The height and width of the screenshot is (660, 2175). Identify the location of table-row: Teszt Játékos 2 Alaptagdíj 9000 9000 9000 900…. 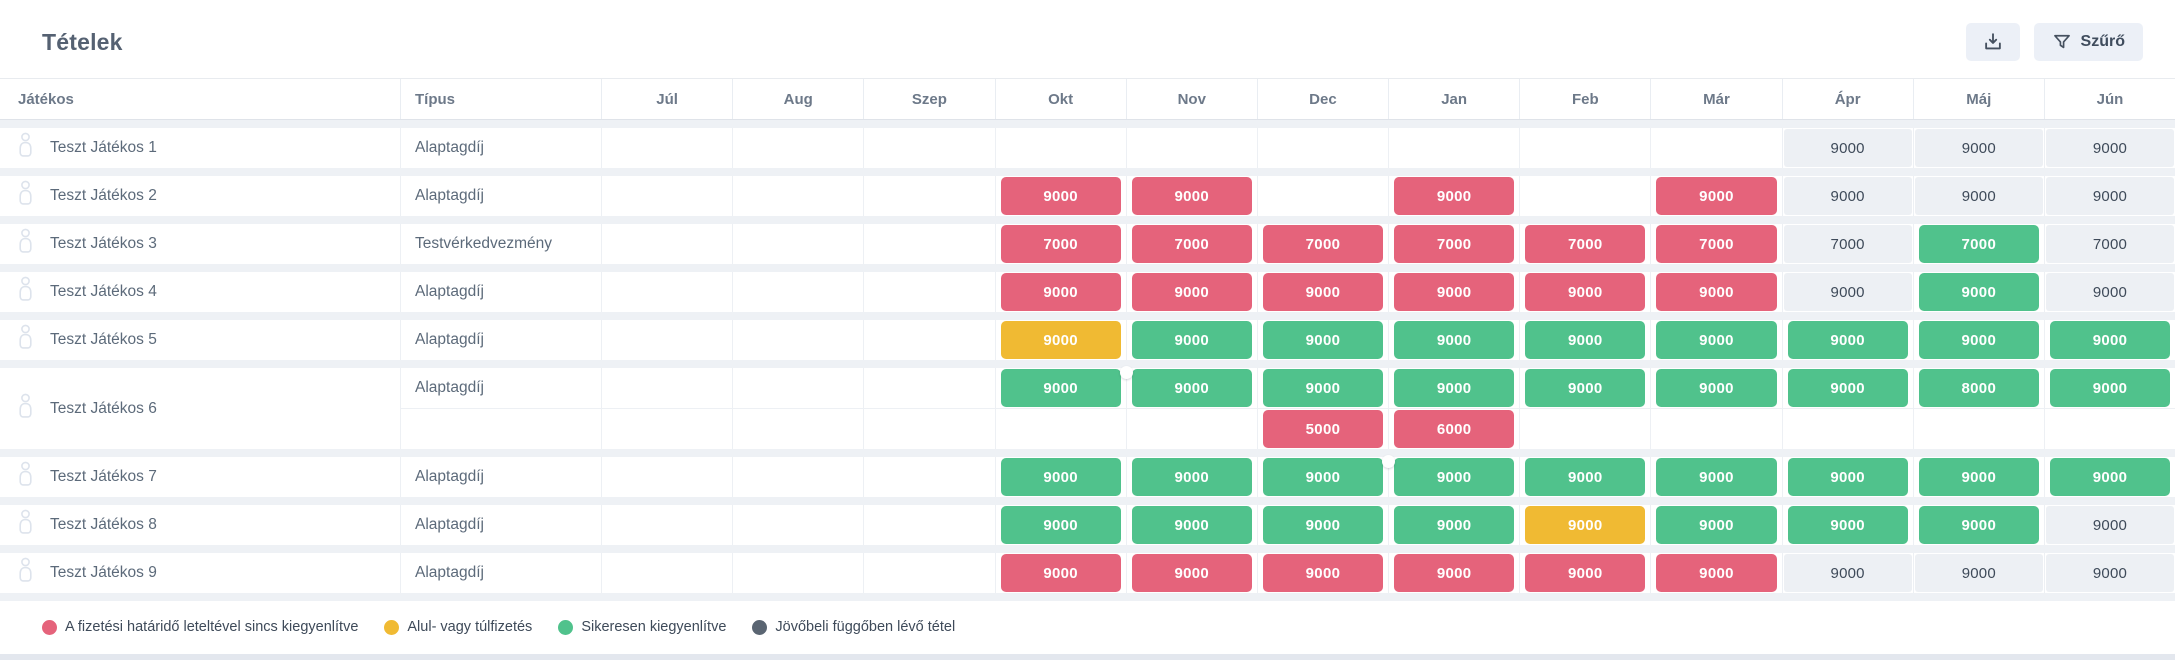
(1087, 196).